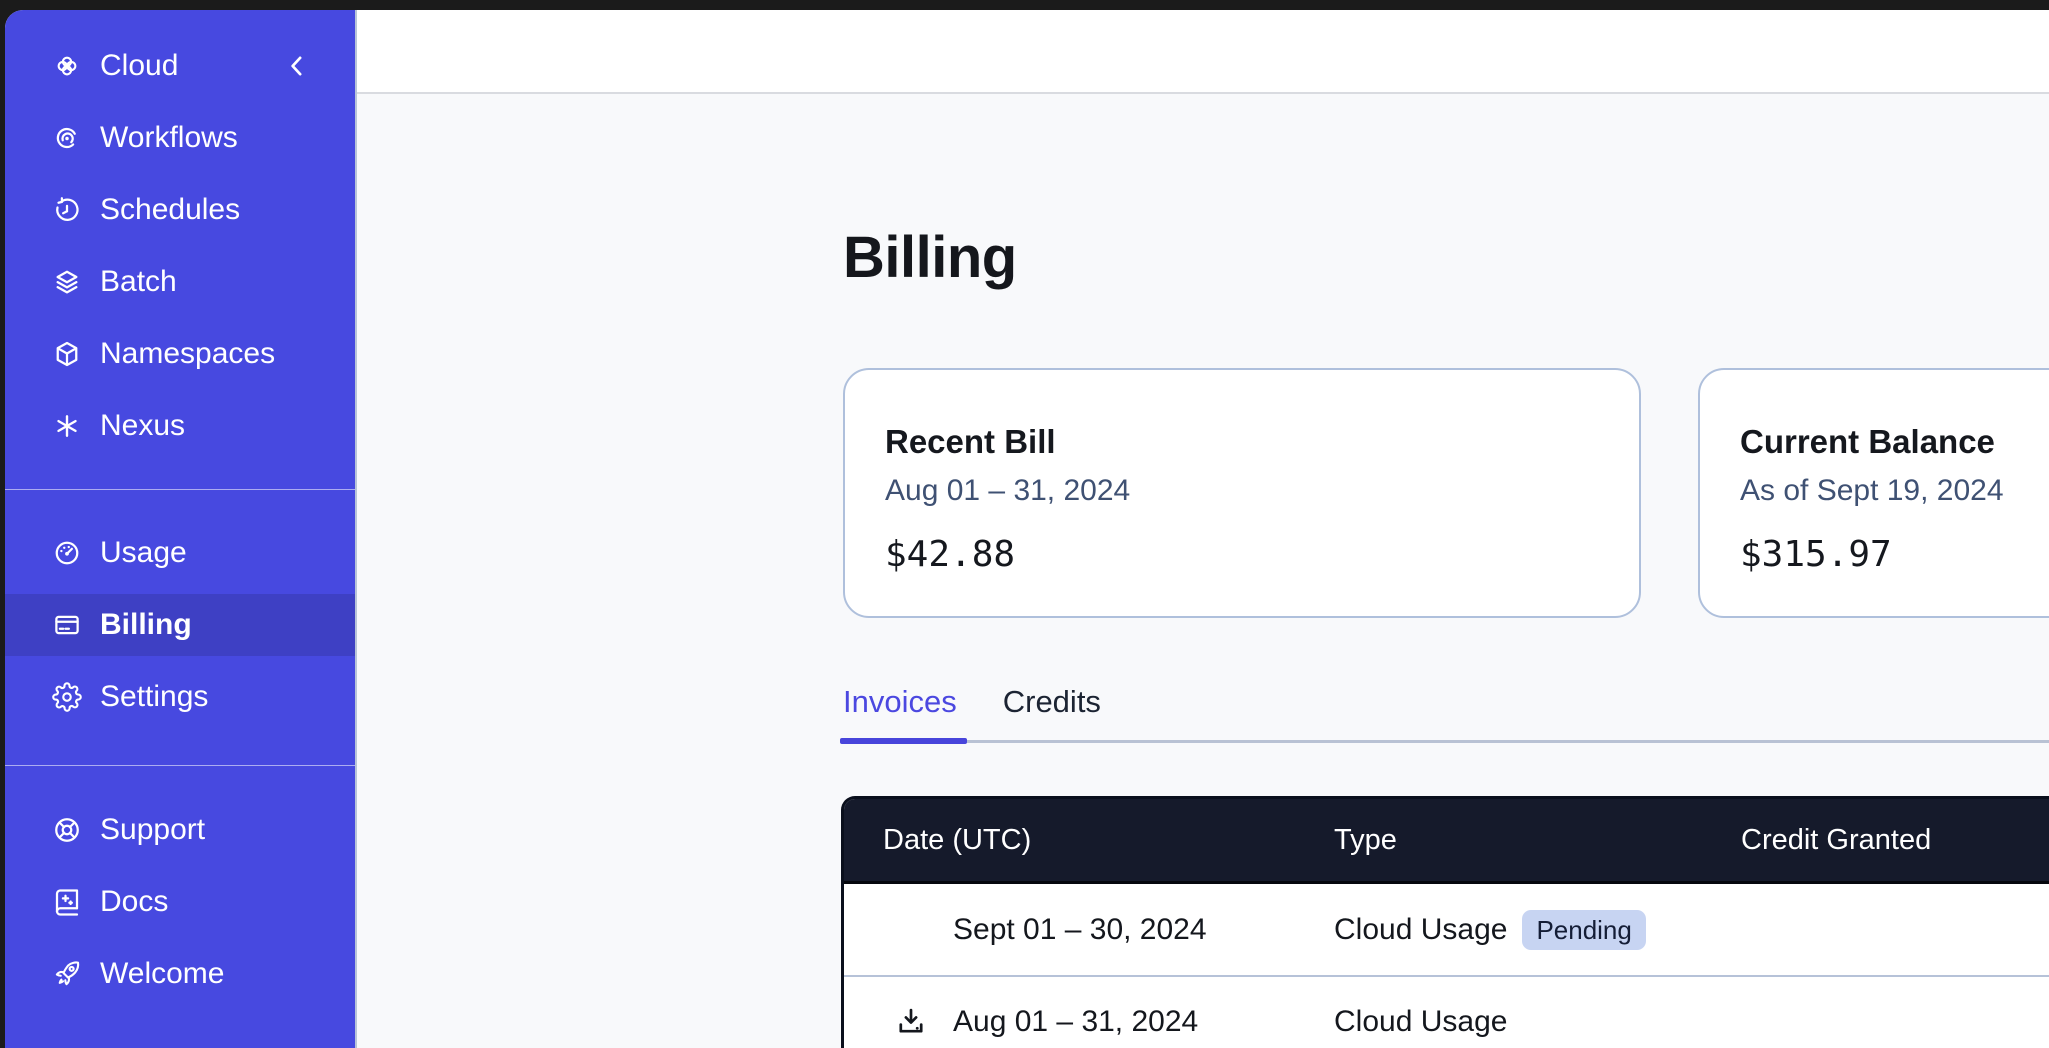 The height and width of the screenshot is (1048, 2049). Describe the element at coordinates (1446, 841) in the screenshot. I see `table-header-row: Date (UTC) Type Credit Granted` at that location.